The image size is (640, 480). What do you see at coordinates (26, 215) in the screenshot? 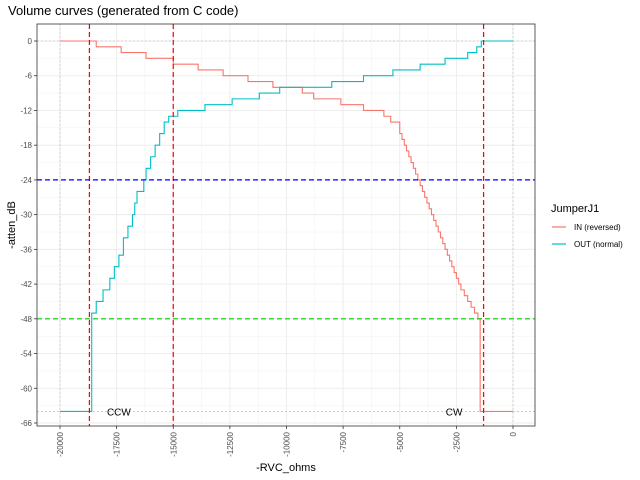
I see `y-tick-label: -30` at bounding box center [26, 215].